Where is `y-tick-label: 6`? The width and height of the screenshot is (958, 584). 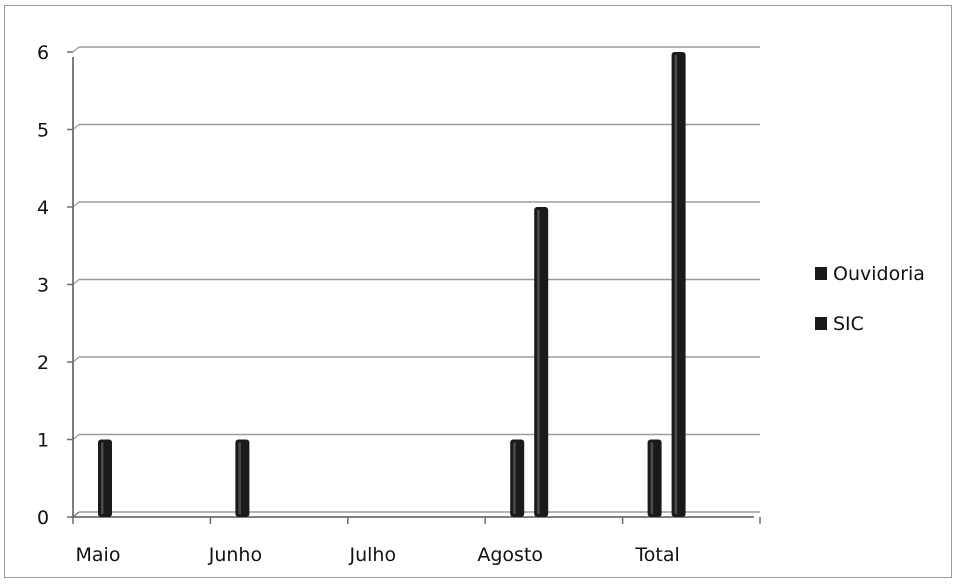
y-tick-label: 6 is located at coordinates (43, 53).